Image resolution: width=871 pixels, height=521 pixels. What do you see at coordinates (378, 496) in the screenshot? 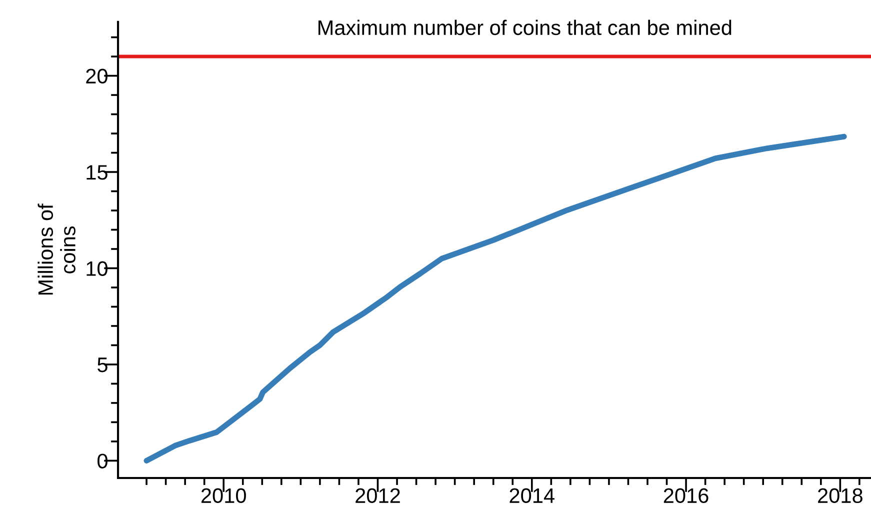
I see `x-tick-label: 2012` at bounding box center [378, 496].